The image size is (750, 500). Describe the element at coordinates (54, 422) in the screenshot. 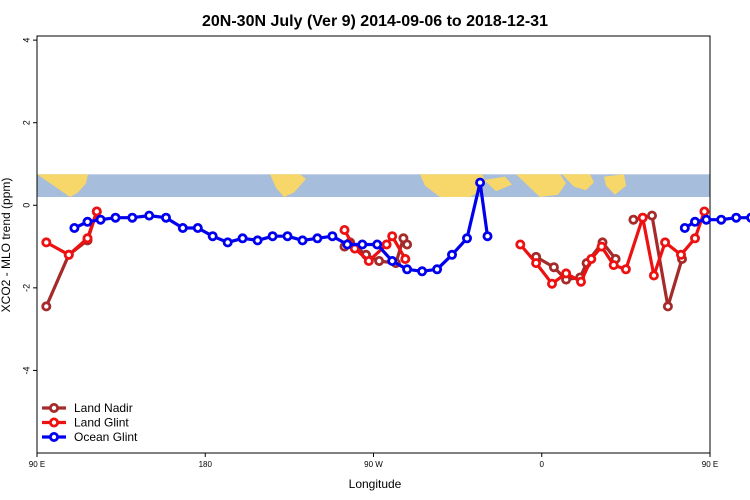

I see `legend-marker-land-glint` at that location.